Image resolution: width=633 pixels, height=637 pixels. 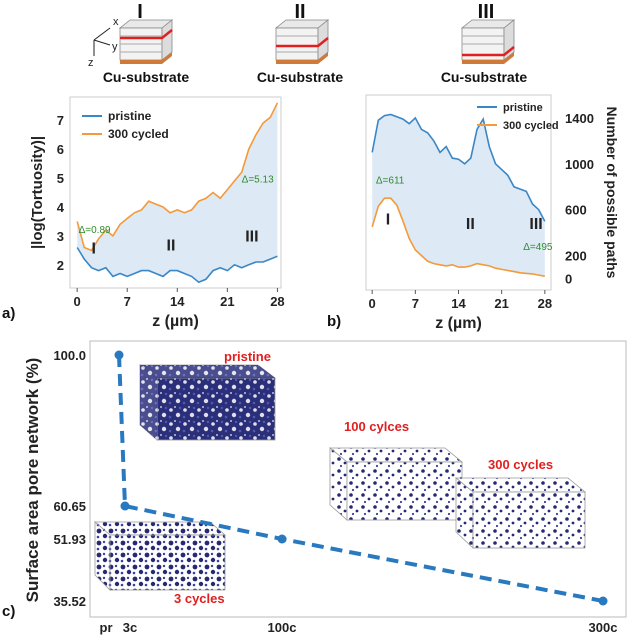 What do you see at coordinates (60, 236) in the screenshot?
I see `a-y-tick-label: 3` at bounding box center [60, 236].